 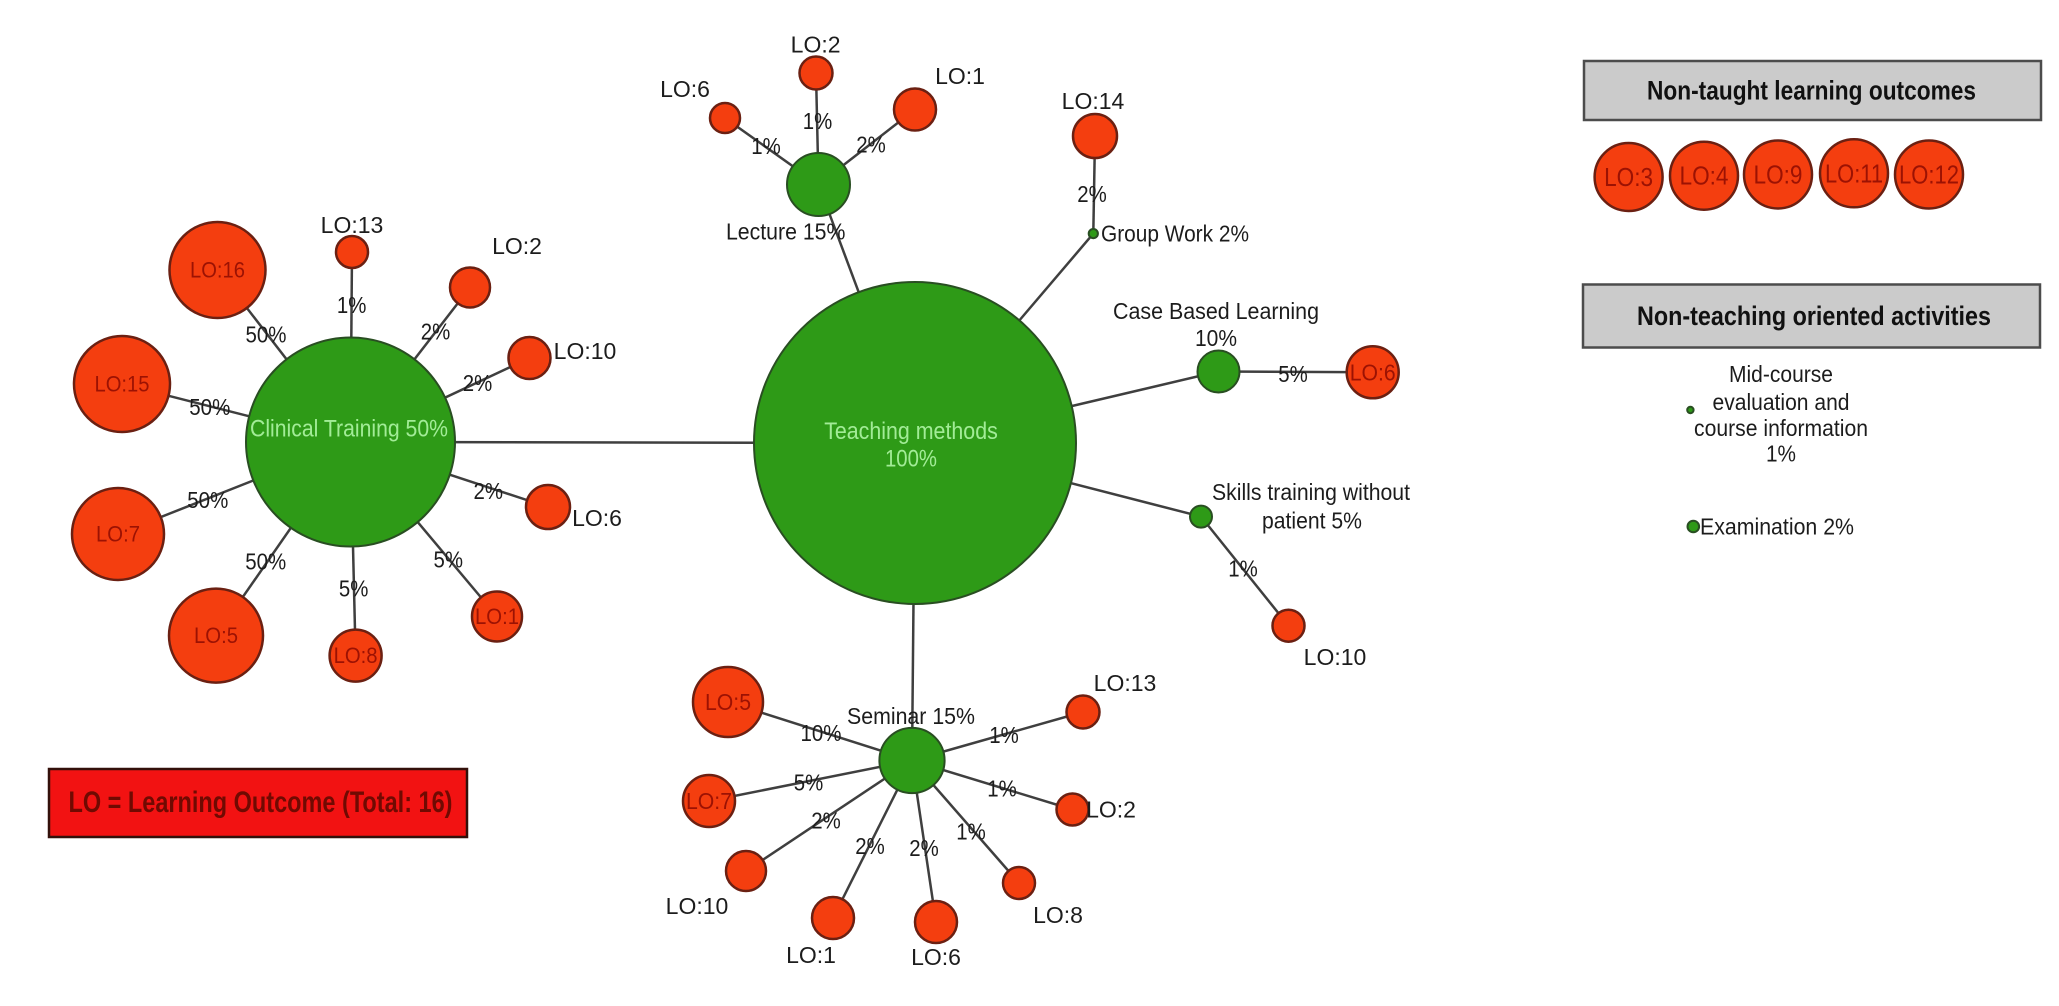 I want to click on svg-text: Non-taught learning outcomes, so click(x=1811, y=91).